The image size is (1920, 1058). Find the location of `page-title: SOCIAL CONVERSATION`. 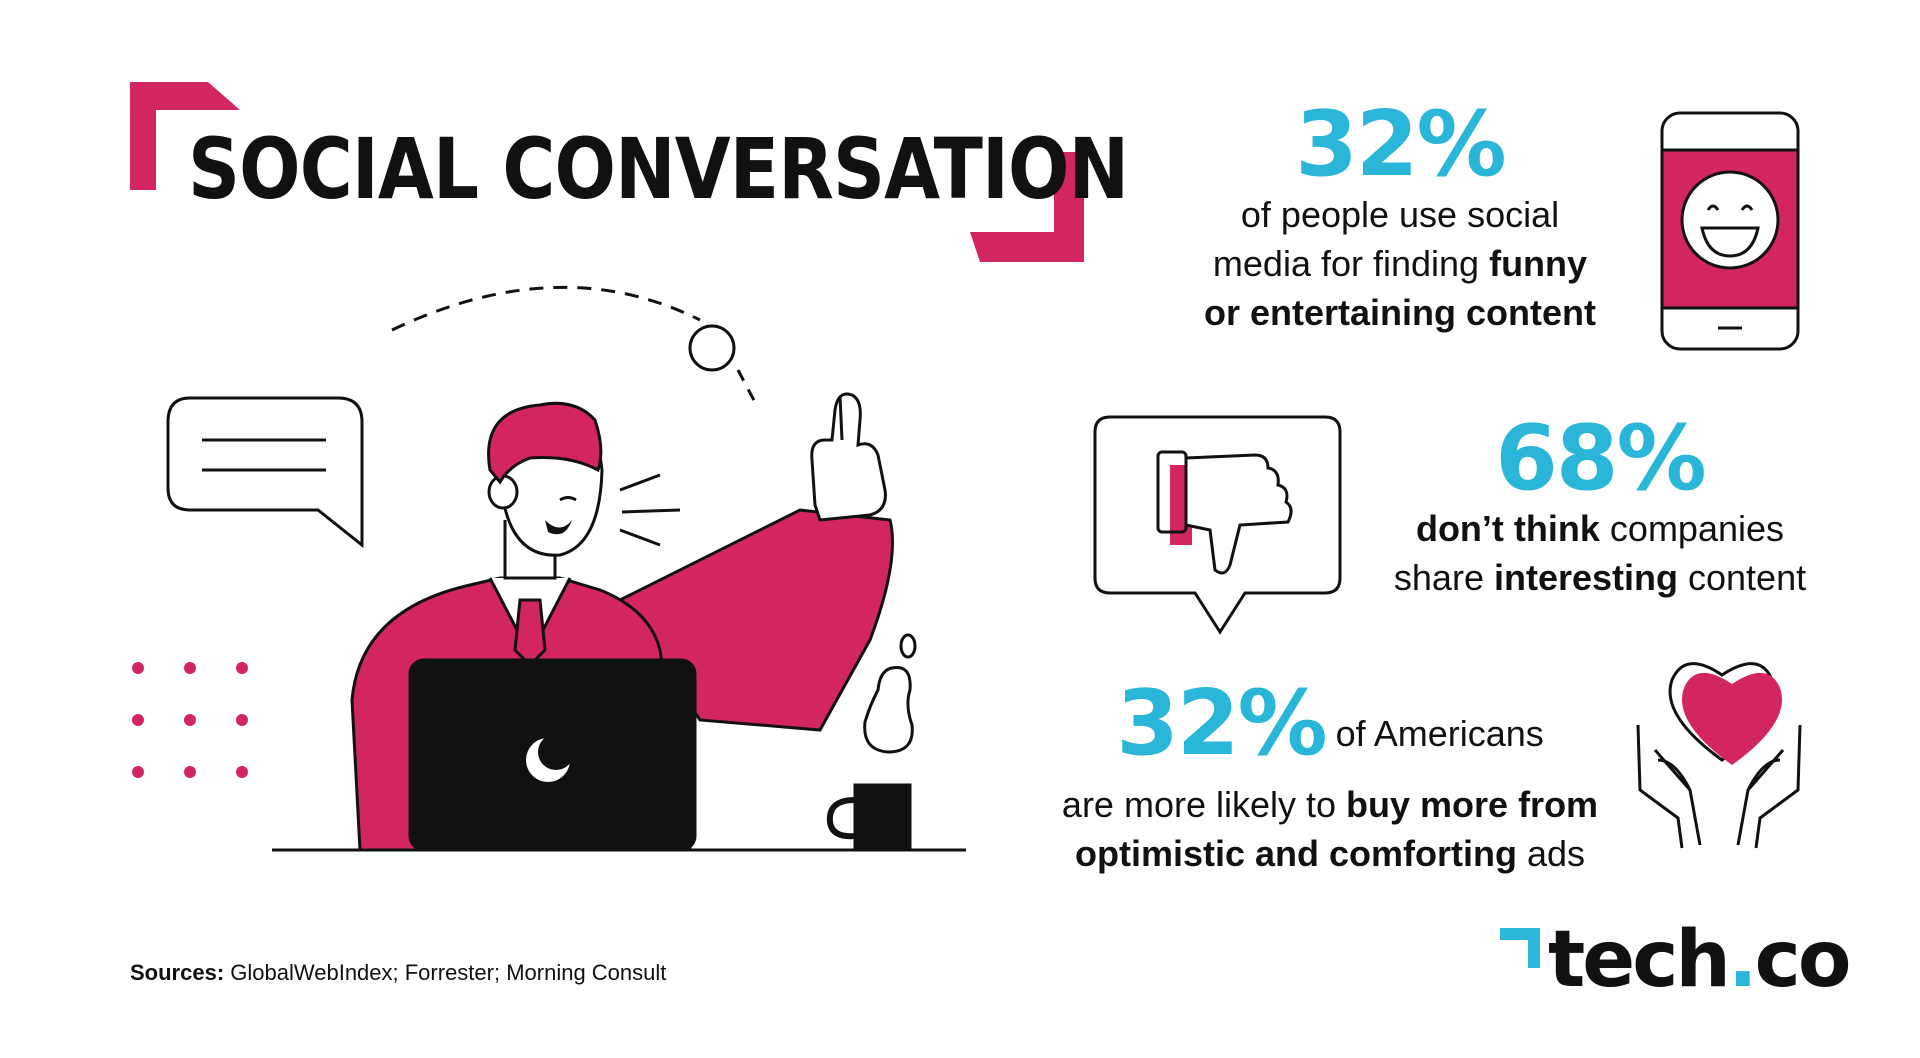

page-title: SOCIAL CONVERSATION is located at coordinates (658, 169).